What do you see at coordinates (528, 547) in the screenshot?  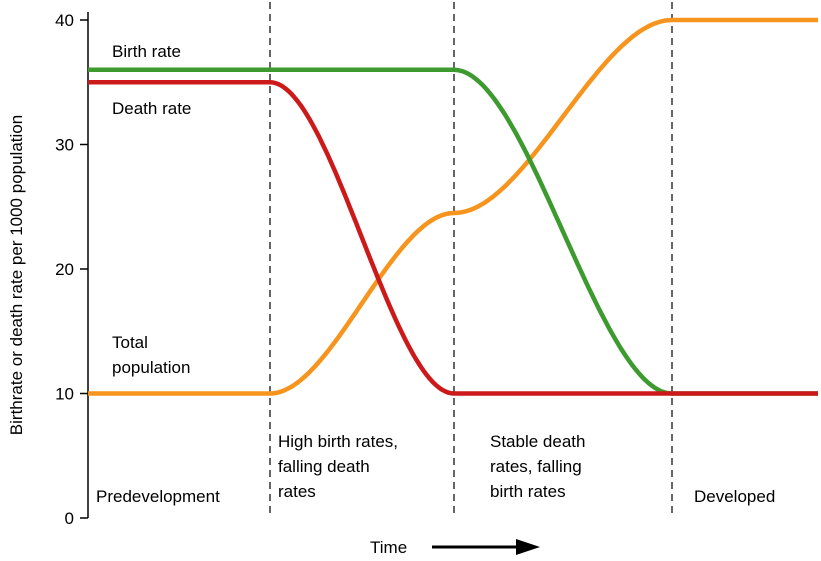 I see `time-arrow-icon` at bounding box center [528, 547].